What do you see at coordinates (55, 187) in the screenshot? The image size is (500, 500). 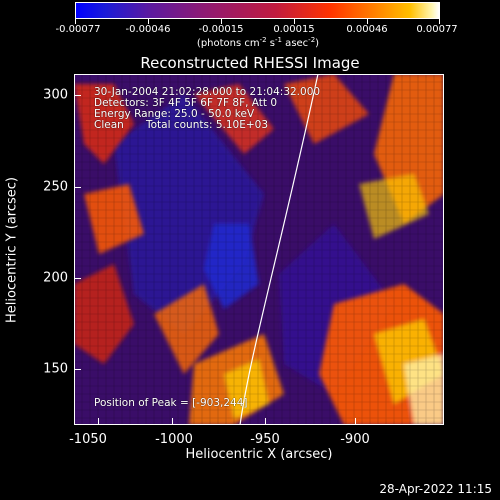 I see `y-axis-tick-label: 250` at bounding box center [55, 187].